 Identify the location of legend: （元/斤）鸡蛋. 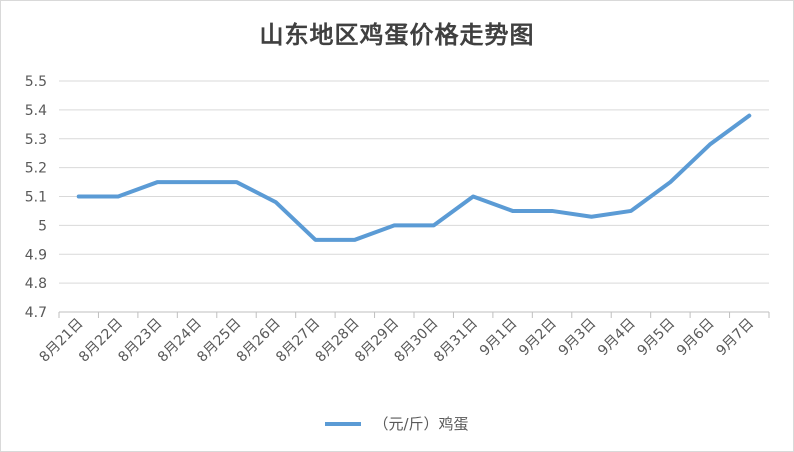
(397, 423).